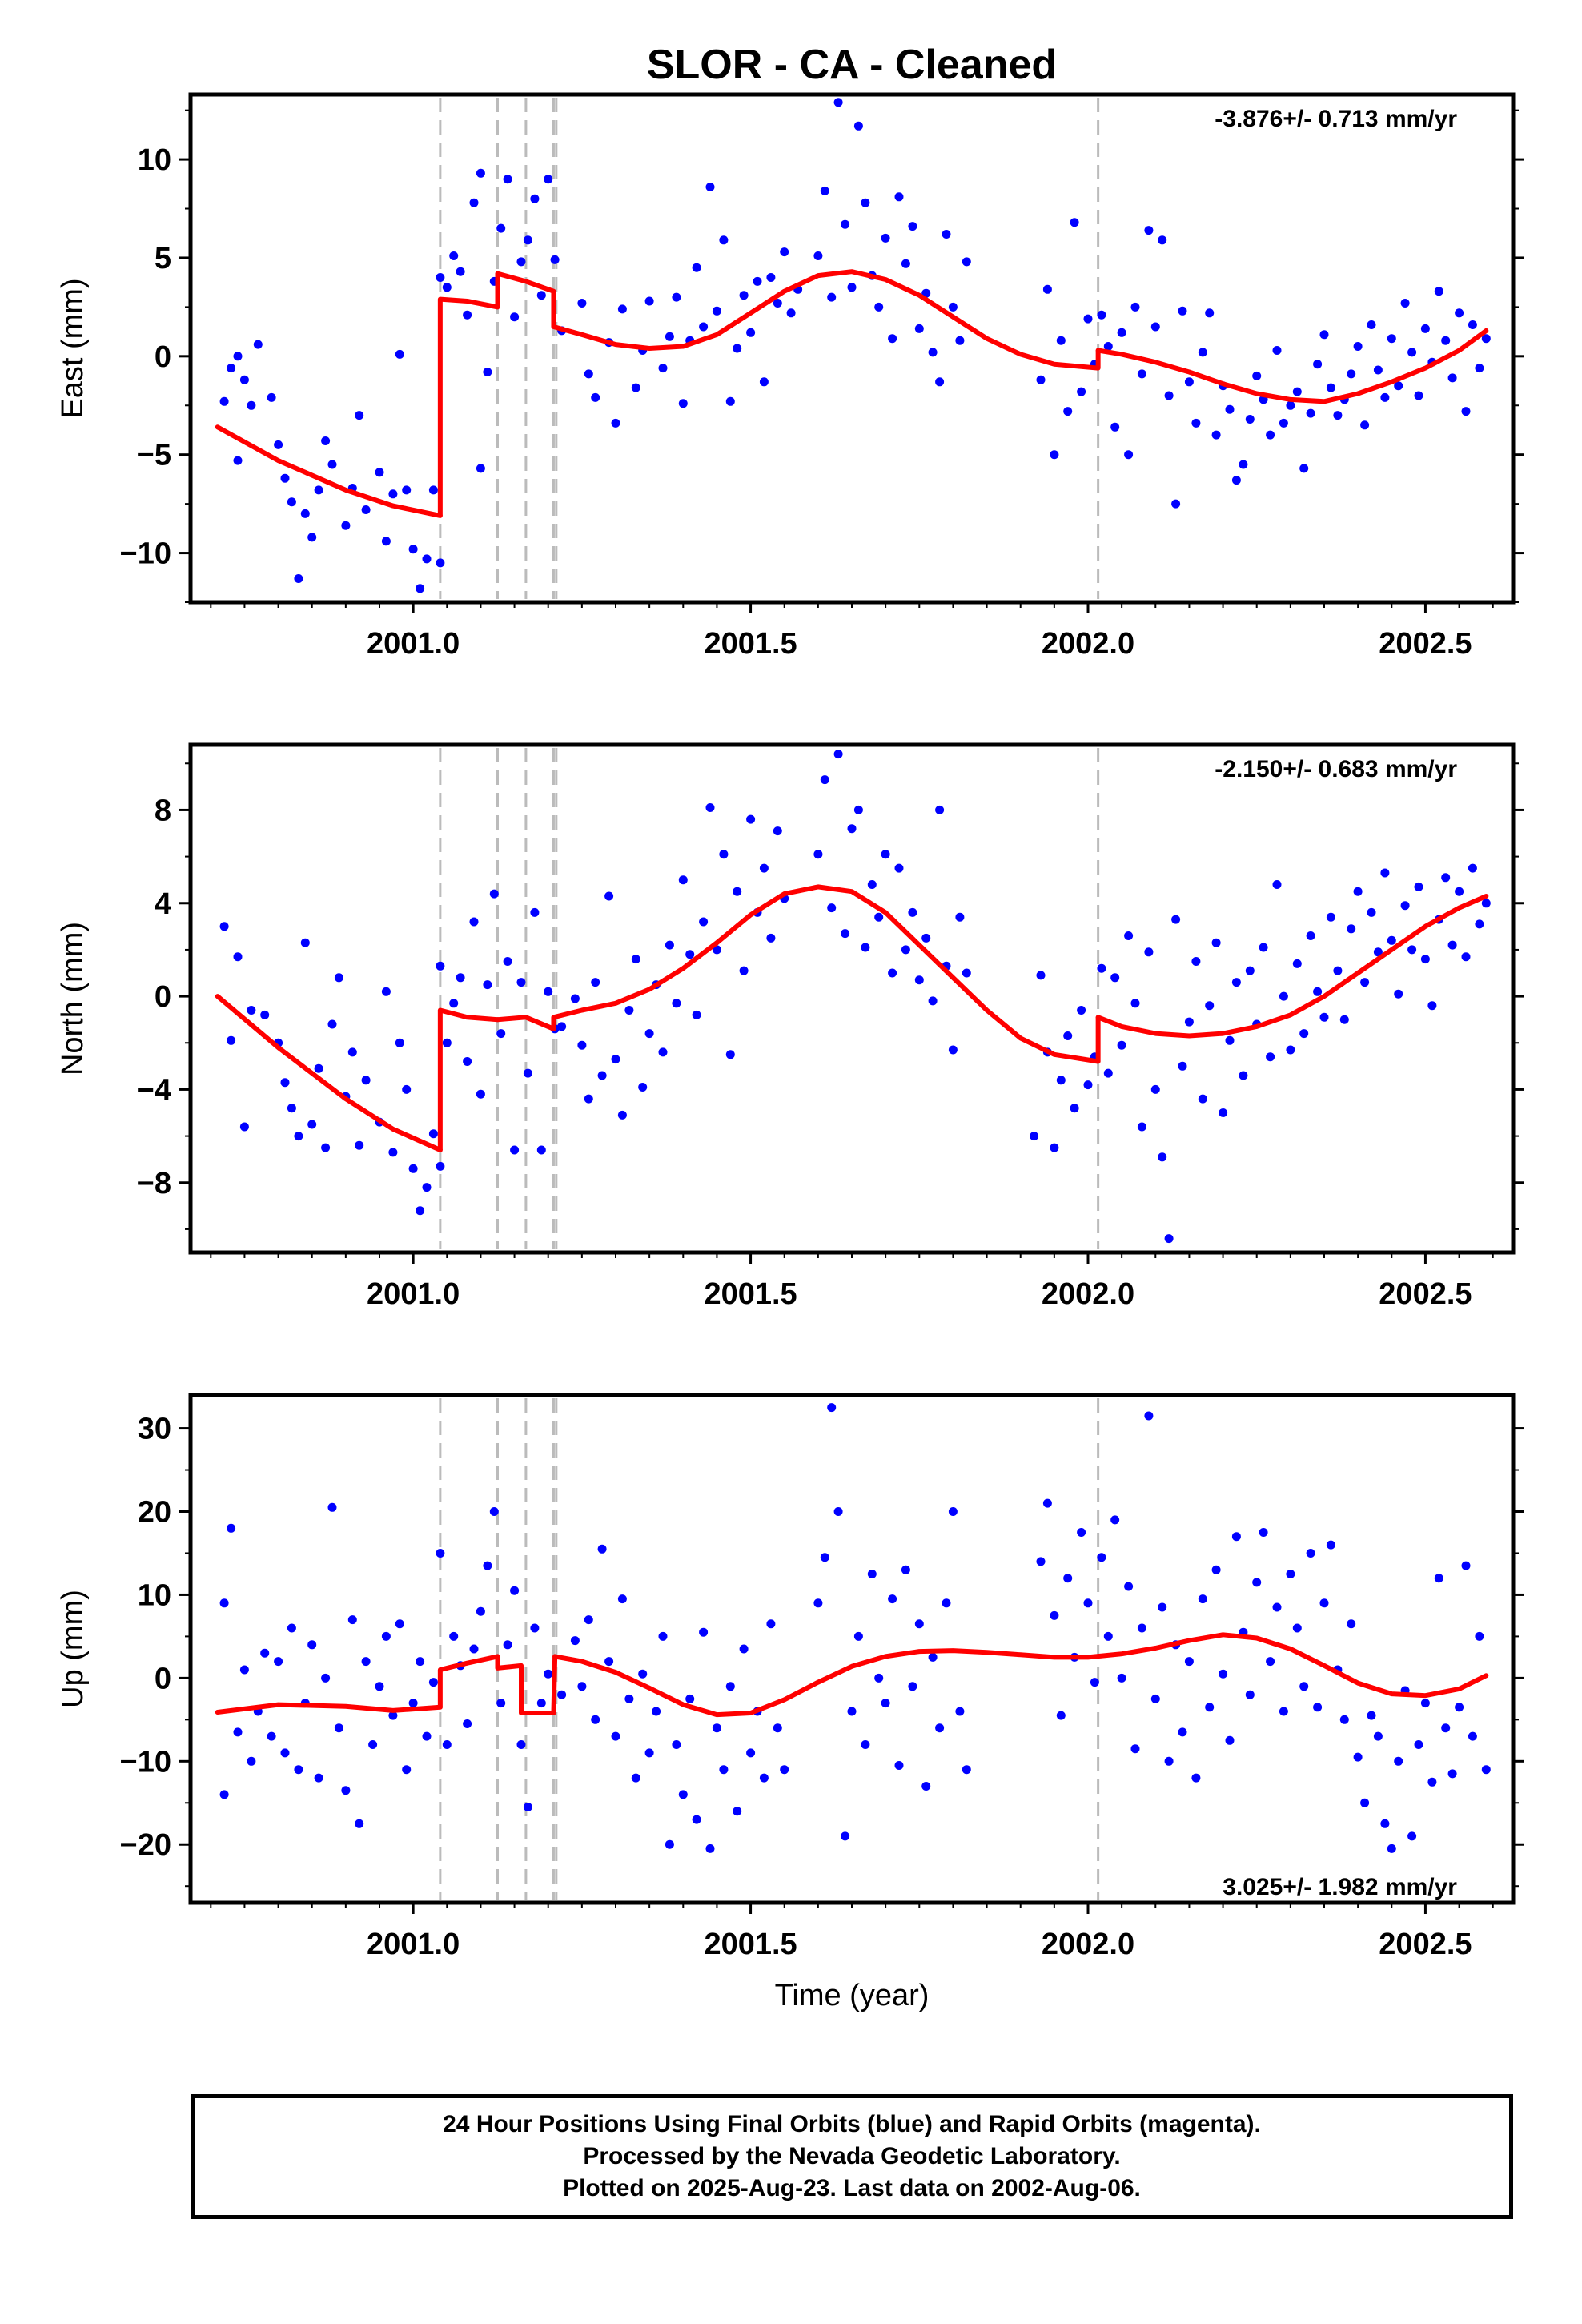 The height and width of the screenshot is (2324, 1582). I want to click on y-tick-label: 0, so click(163, 997).